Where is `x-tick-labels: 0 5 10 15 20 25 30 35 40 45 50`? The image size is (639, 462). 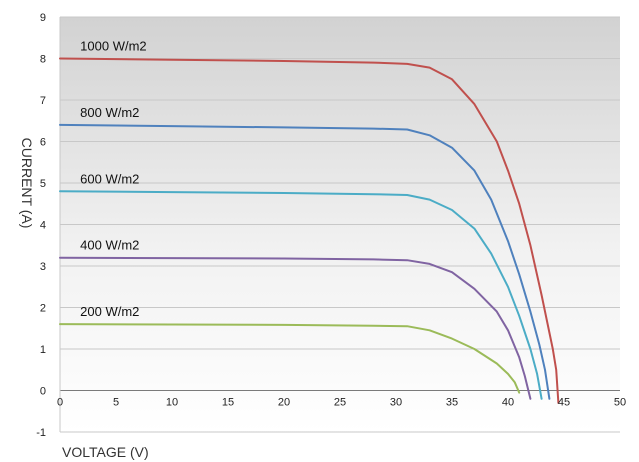 x-tick-labels: 0 5 10 15 20 25 30 35 40 45 50 is located at coordinates (341, 403).